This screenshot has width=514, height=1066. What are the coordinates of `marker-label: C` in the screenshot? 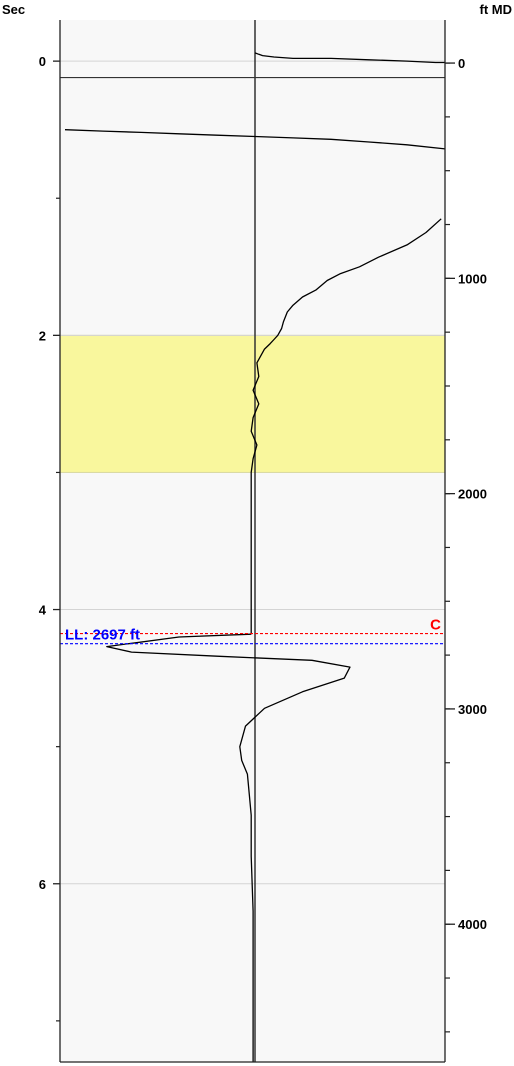 It's located at (435, 625).